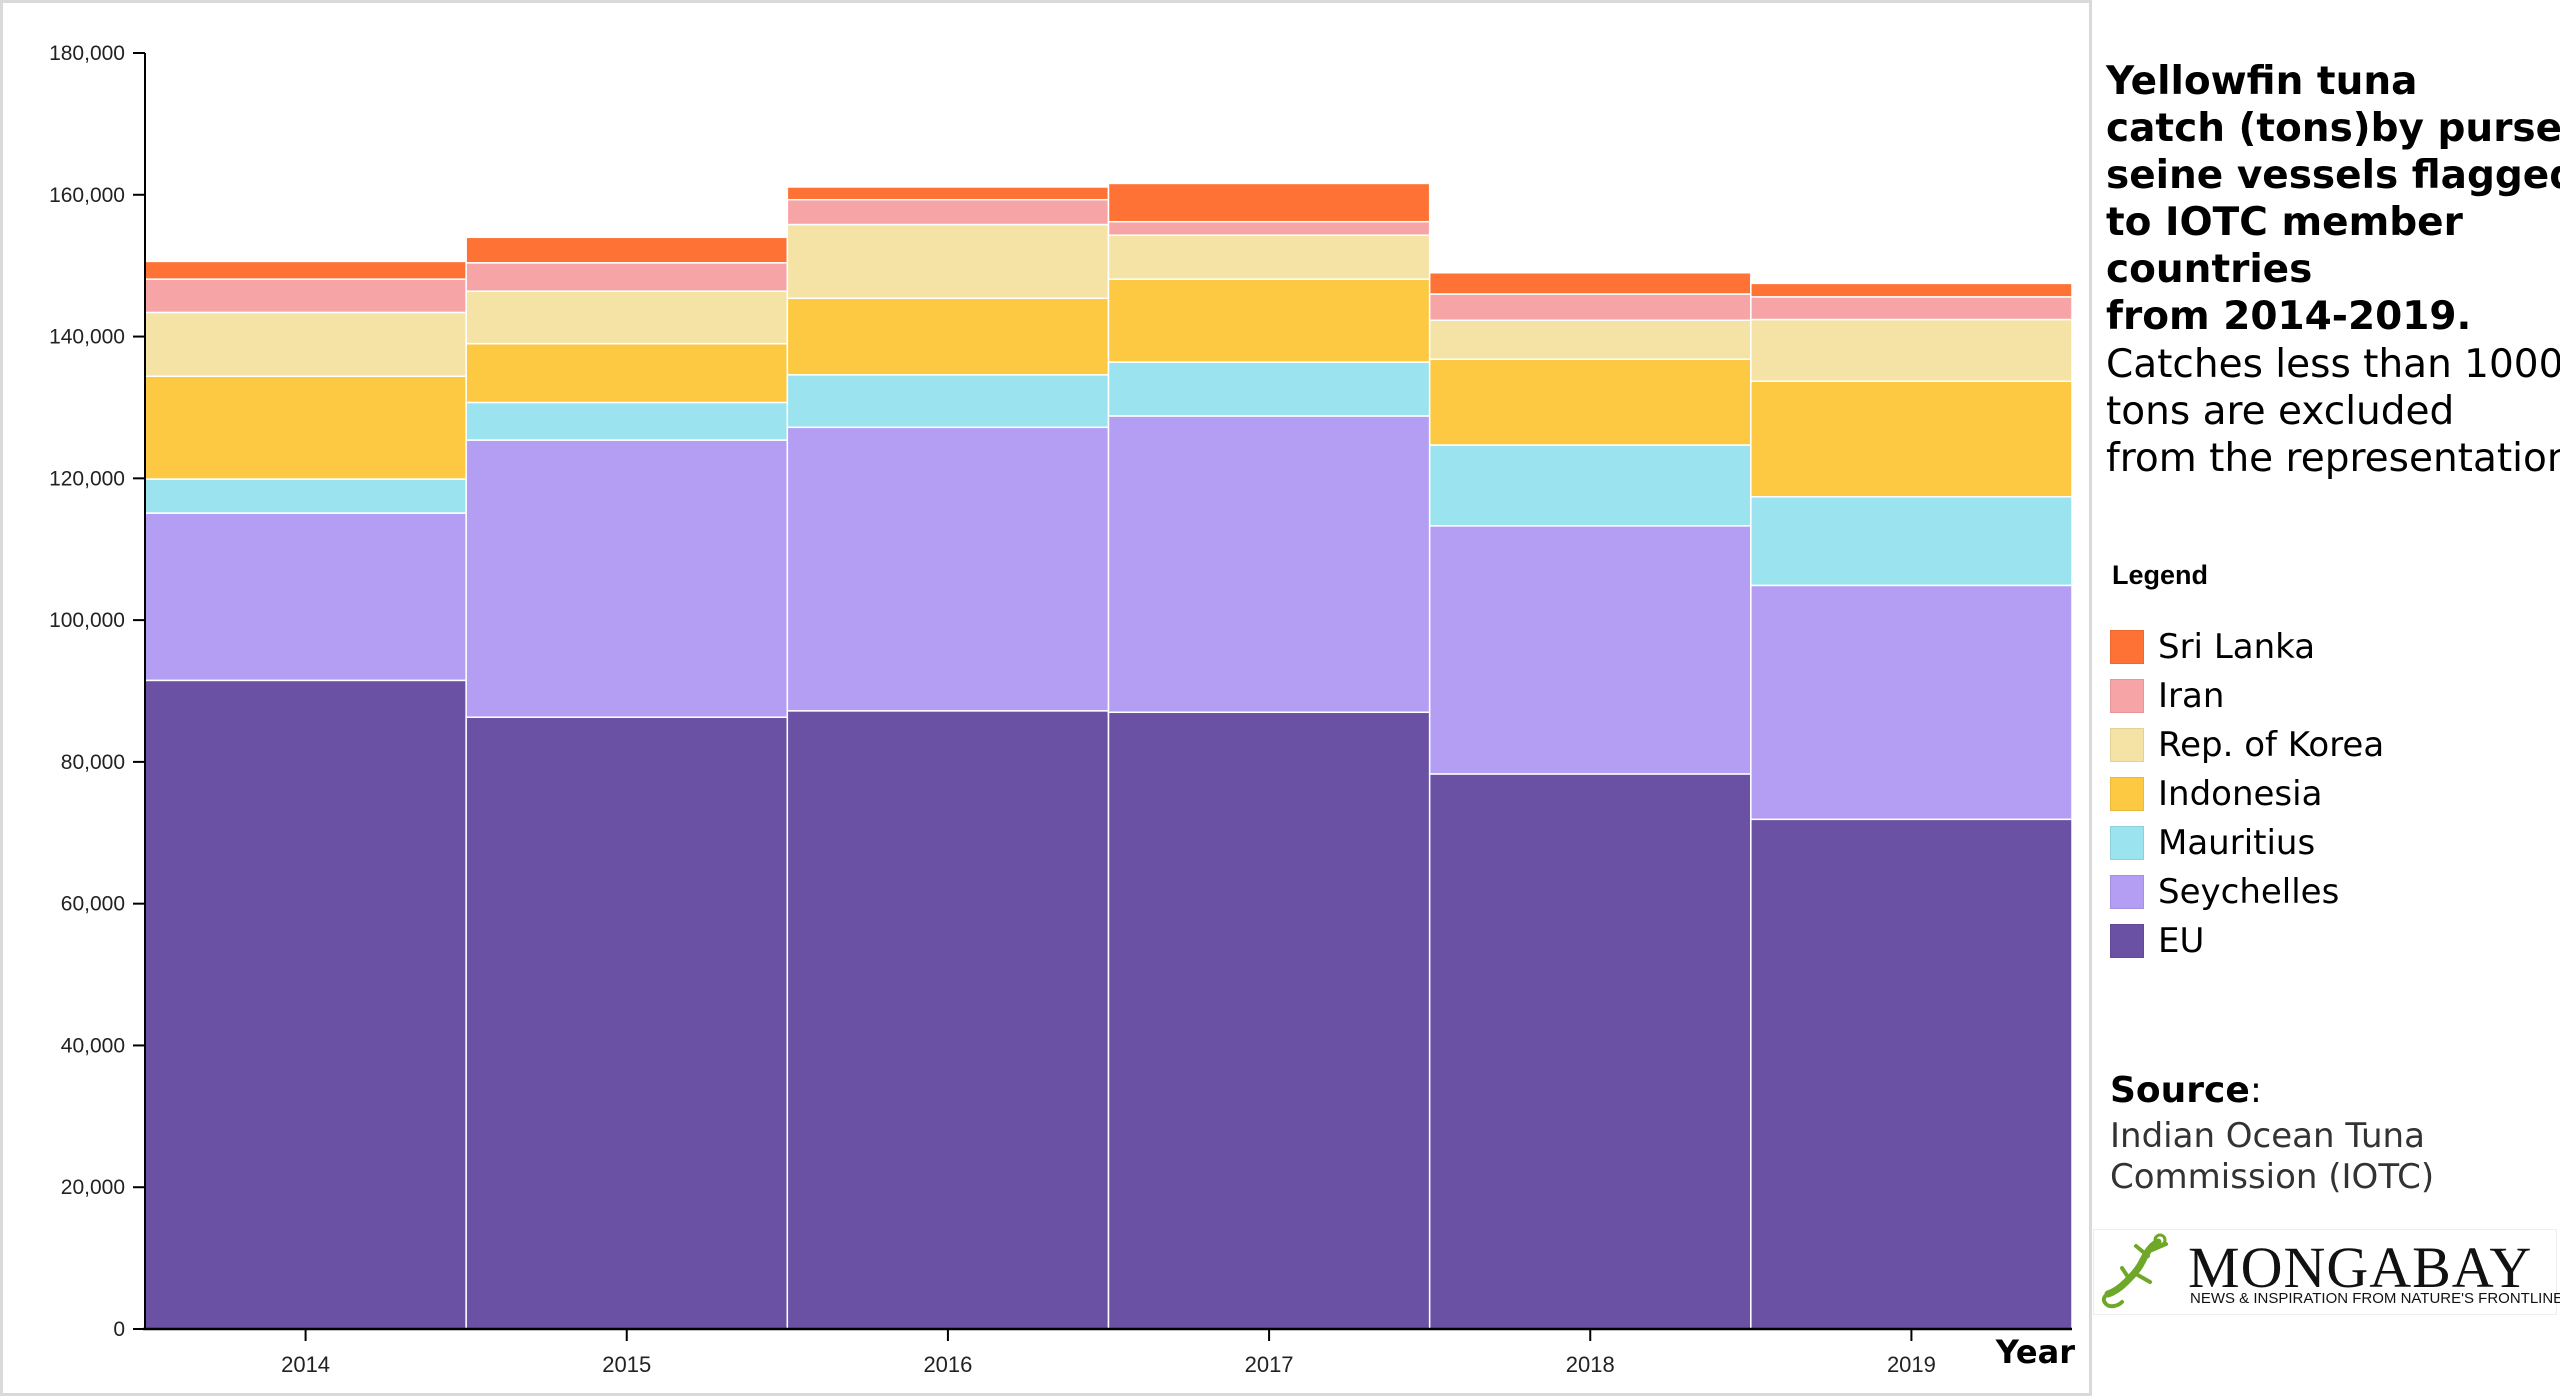 The width and height of the screenshot is (2560, 1399). What do you see at coordinates (1911, 350) in the screenshot?
I see `bar-segment-rep-of-korea-2019` at bounding box center [1911, 350].